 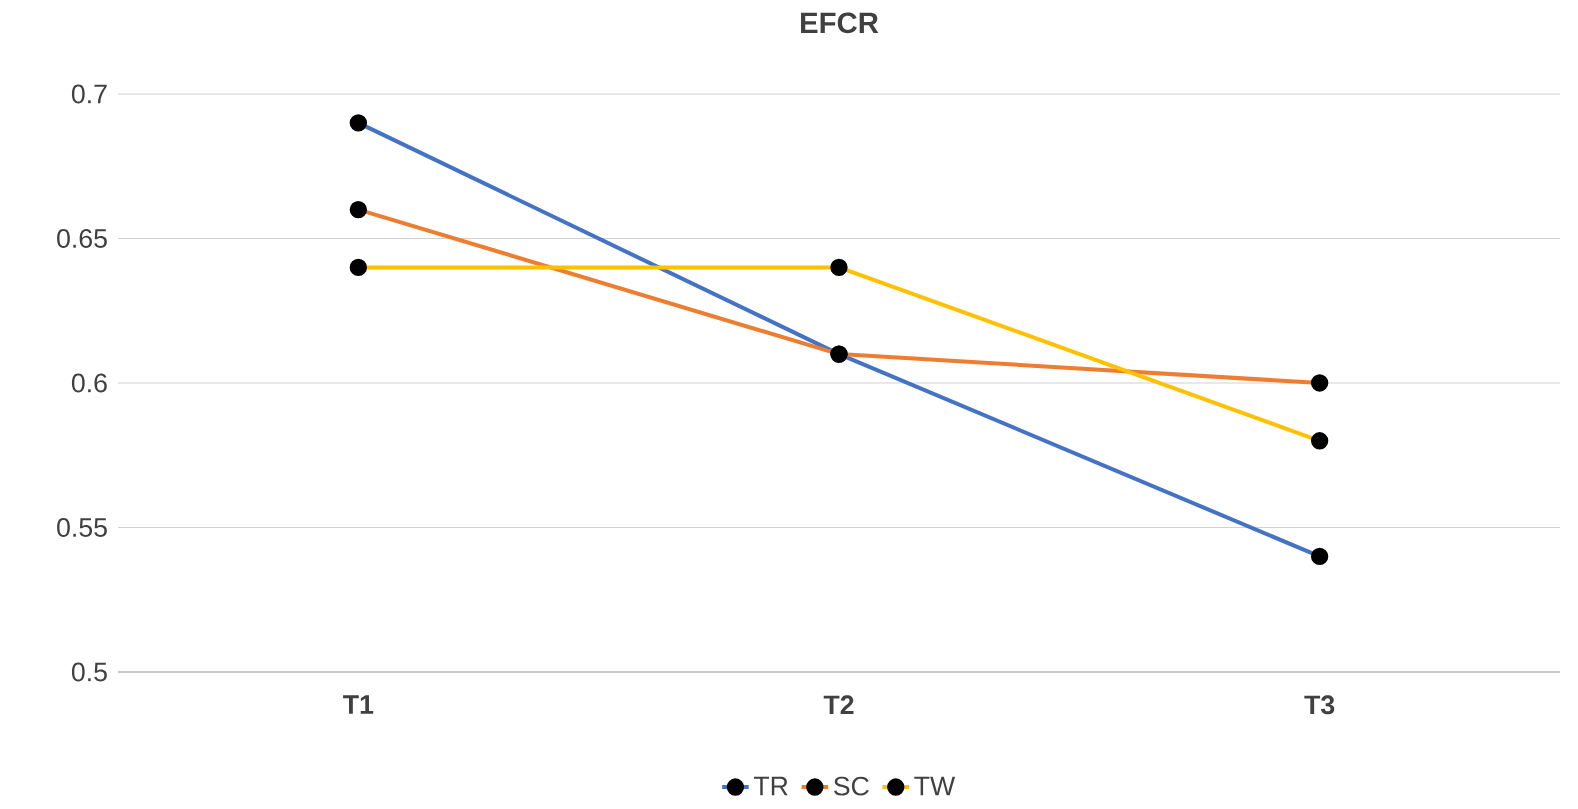 What do you see at coordinates (770, 786) in the screenshot?
I see `legend-label: TR` at bounding box center [770, 786].